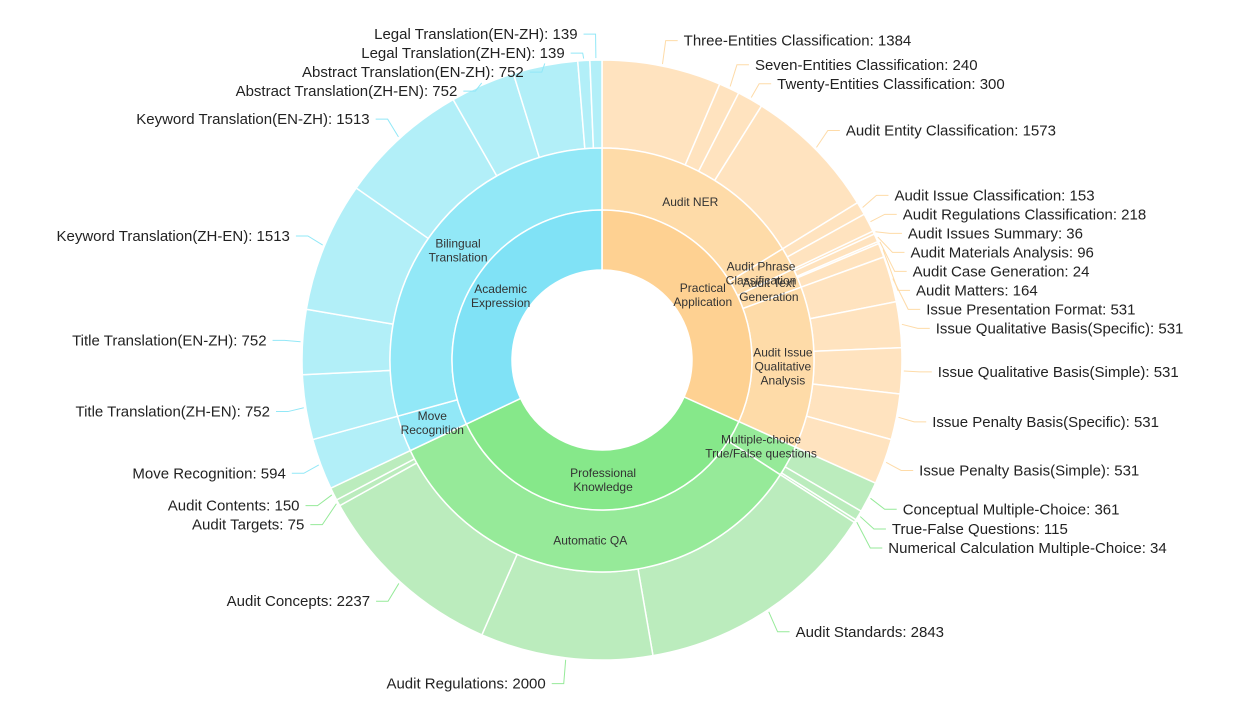 Image resolution: width=1248 pixels, height=720 pixels. What do you see at coordinates (347, 91) in the screenshot?
I see `outer-label-abstract-translation-zh-en: Abstract Translation(ZH-EN): 752` at bounding box center [347, 91].